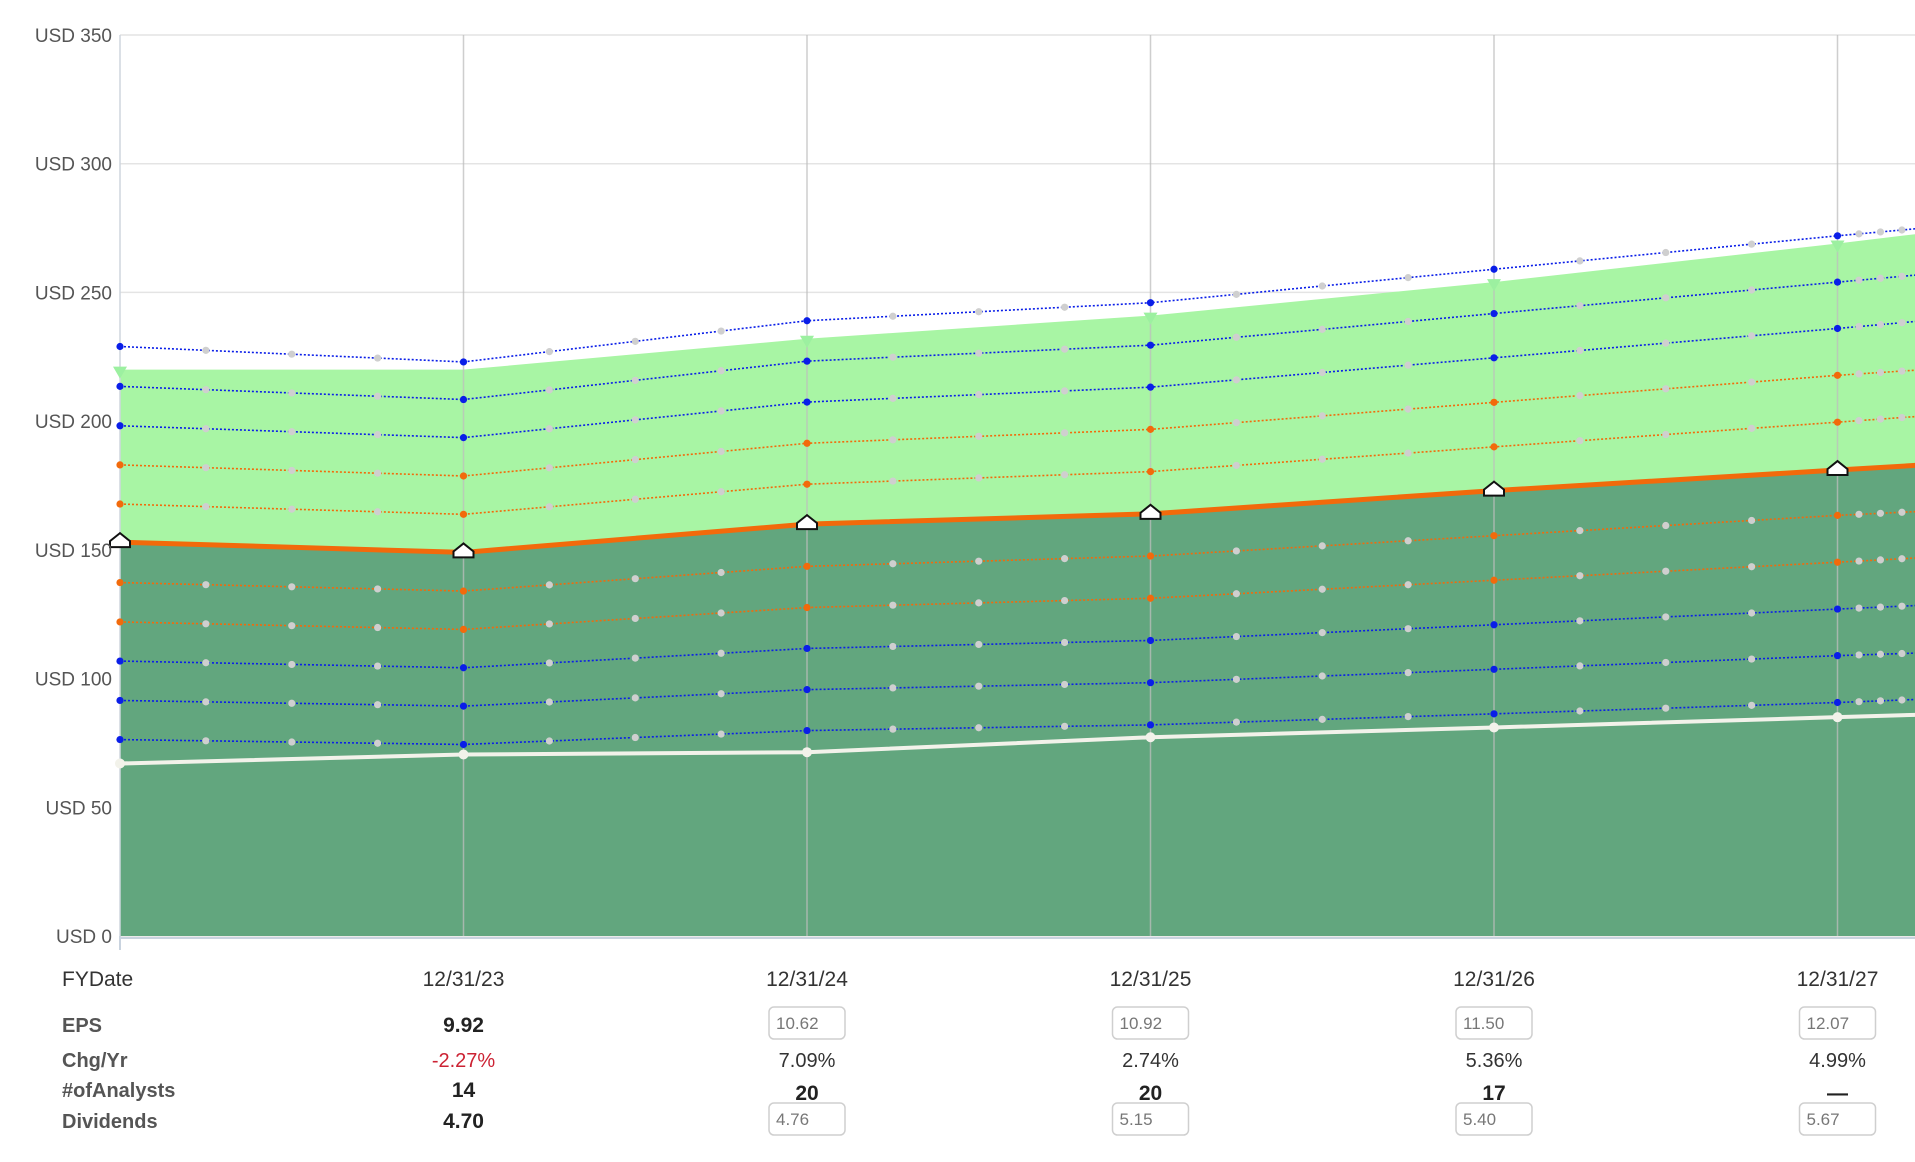  Describe the element at coordinates (78, 808) in the screenshot. I see `y-tick-label: USD 50` at that location.